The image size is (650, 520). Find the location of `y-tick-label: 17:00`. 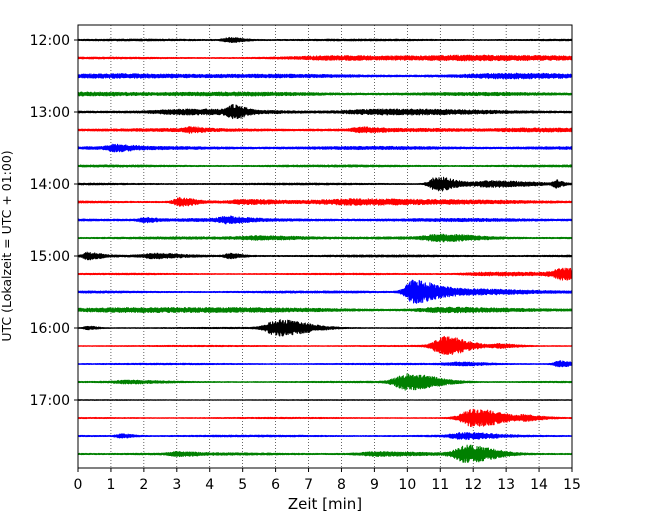

y-tick-label: 17:00 is located at coordinates (50, 401).